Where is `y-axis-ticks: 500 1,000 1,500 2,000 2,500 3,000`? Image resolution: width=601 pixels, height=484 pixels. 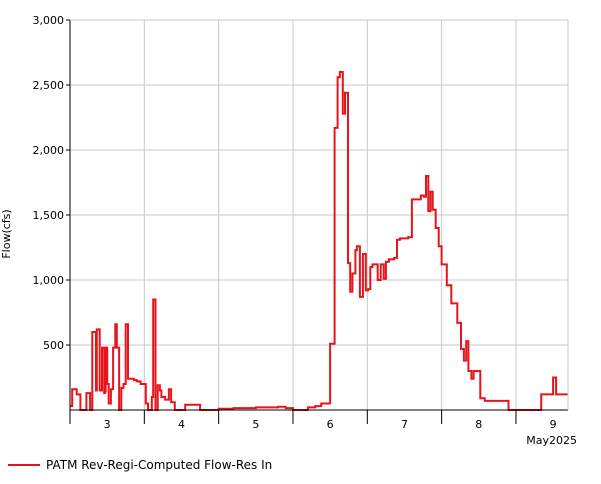
y-axis-ticks: 500 1,000 1,500 2,000 2,500 3,000 is located at coordinates (51, 183).